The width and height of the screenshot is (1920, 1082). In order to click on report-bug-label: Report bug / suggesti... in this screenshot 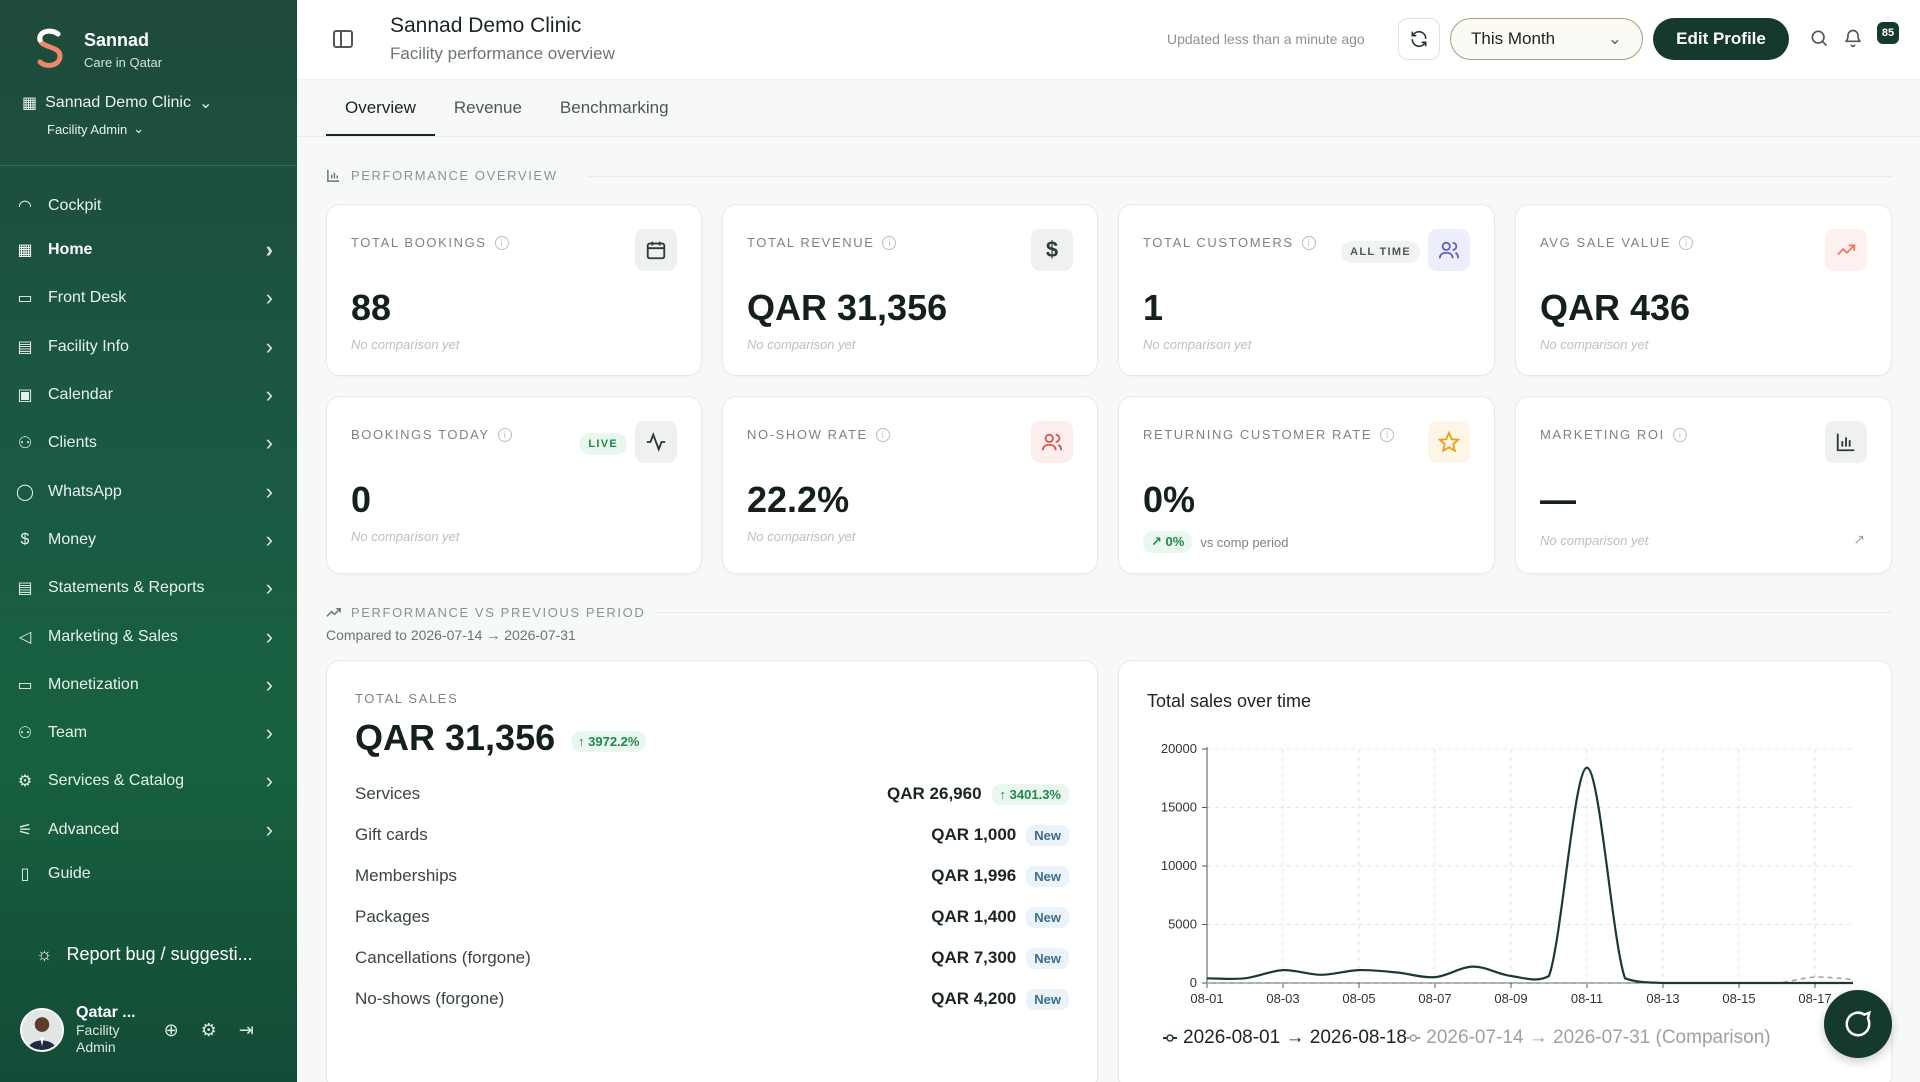, I will do `click(159, 954)`.